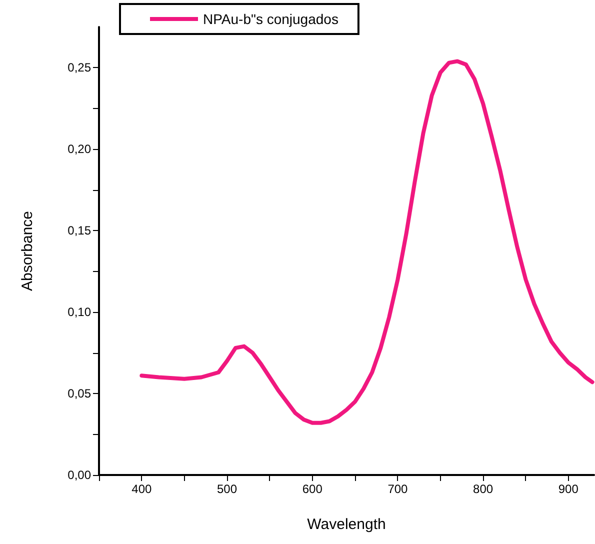 This screenshot has height=544, width=595. What do you see at coordinates (80, 312) in the screenshot?
I see `y-tick-label: 0,10` at bounding box center [80, 312].